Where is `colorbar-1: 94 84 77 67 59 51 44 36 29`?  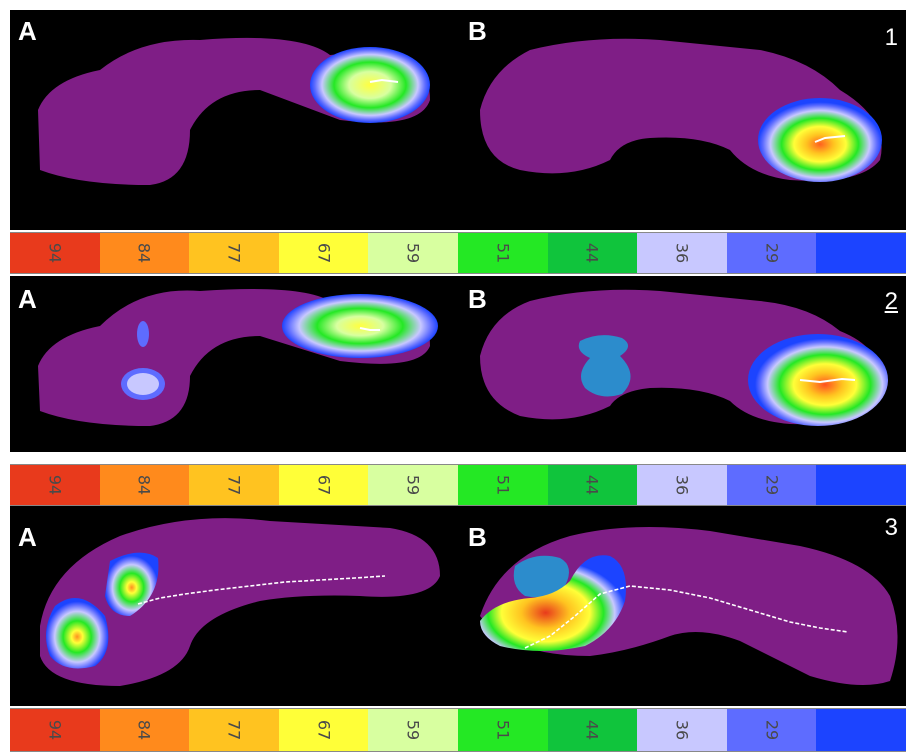
colorbar-1: 94 84 77 67 59 51 44 36 29 is located at coordinates (458, 253).